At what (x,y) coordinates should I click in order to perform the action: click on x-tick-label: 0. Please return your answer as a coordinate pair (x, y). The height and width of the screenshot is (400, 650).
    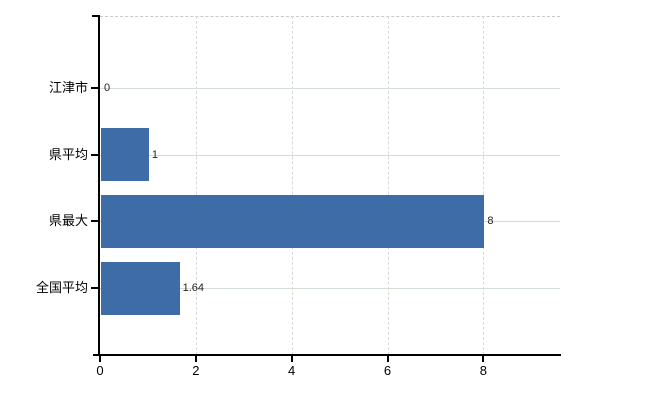
    Looking at the image, I should click on (100, 370).